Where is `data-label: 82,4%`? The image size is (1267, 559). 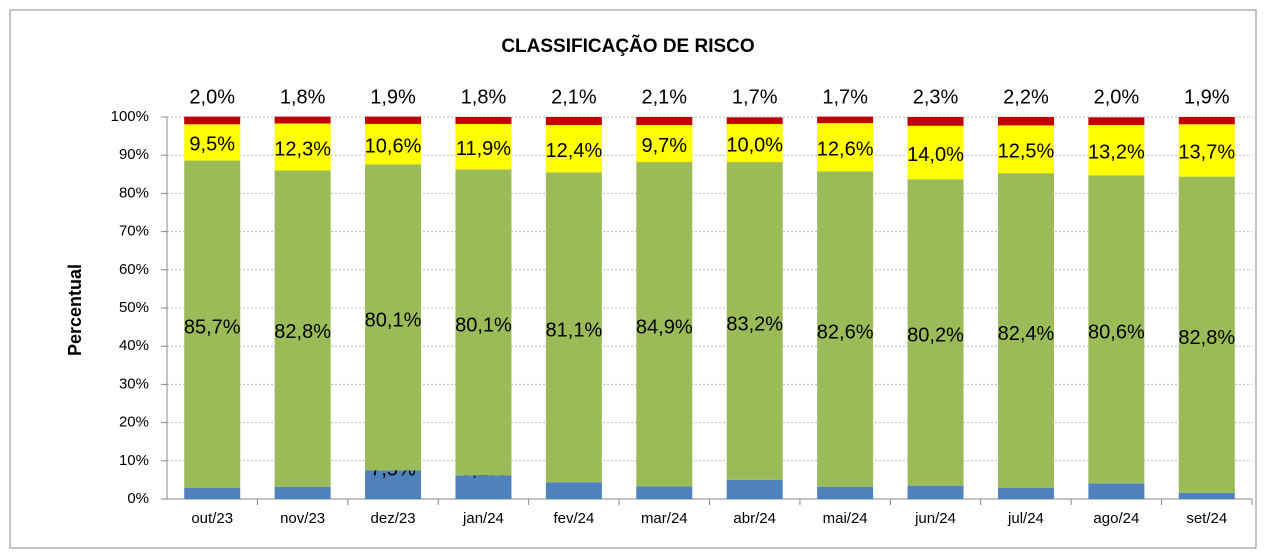
data-label: 82,4% is located at coordinates (1026, 334).